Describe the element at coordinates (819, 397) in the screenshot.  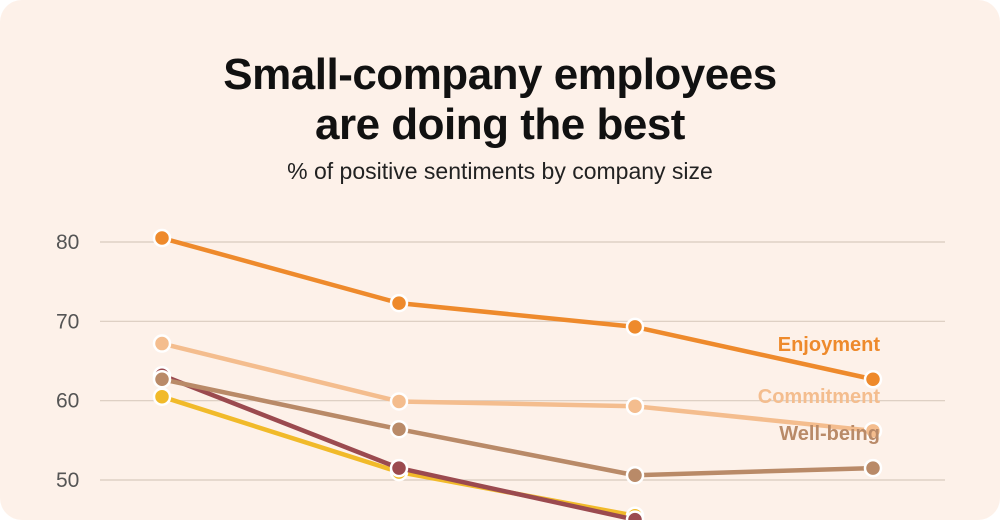
I see `series-label-commitment: Commitment` at that location.